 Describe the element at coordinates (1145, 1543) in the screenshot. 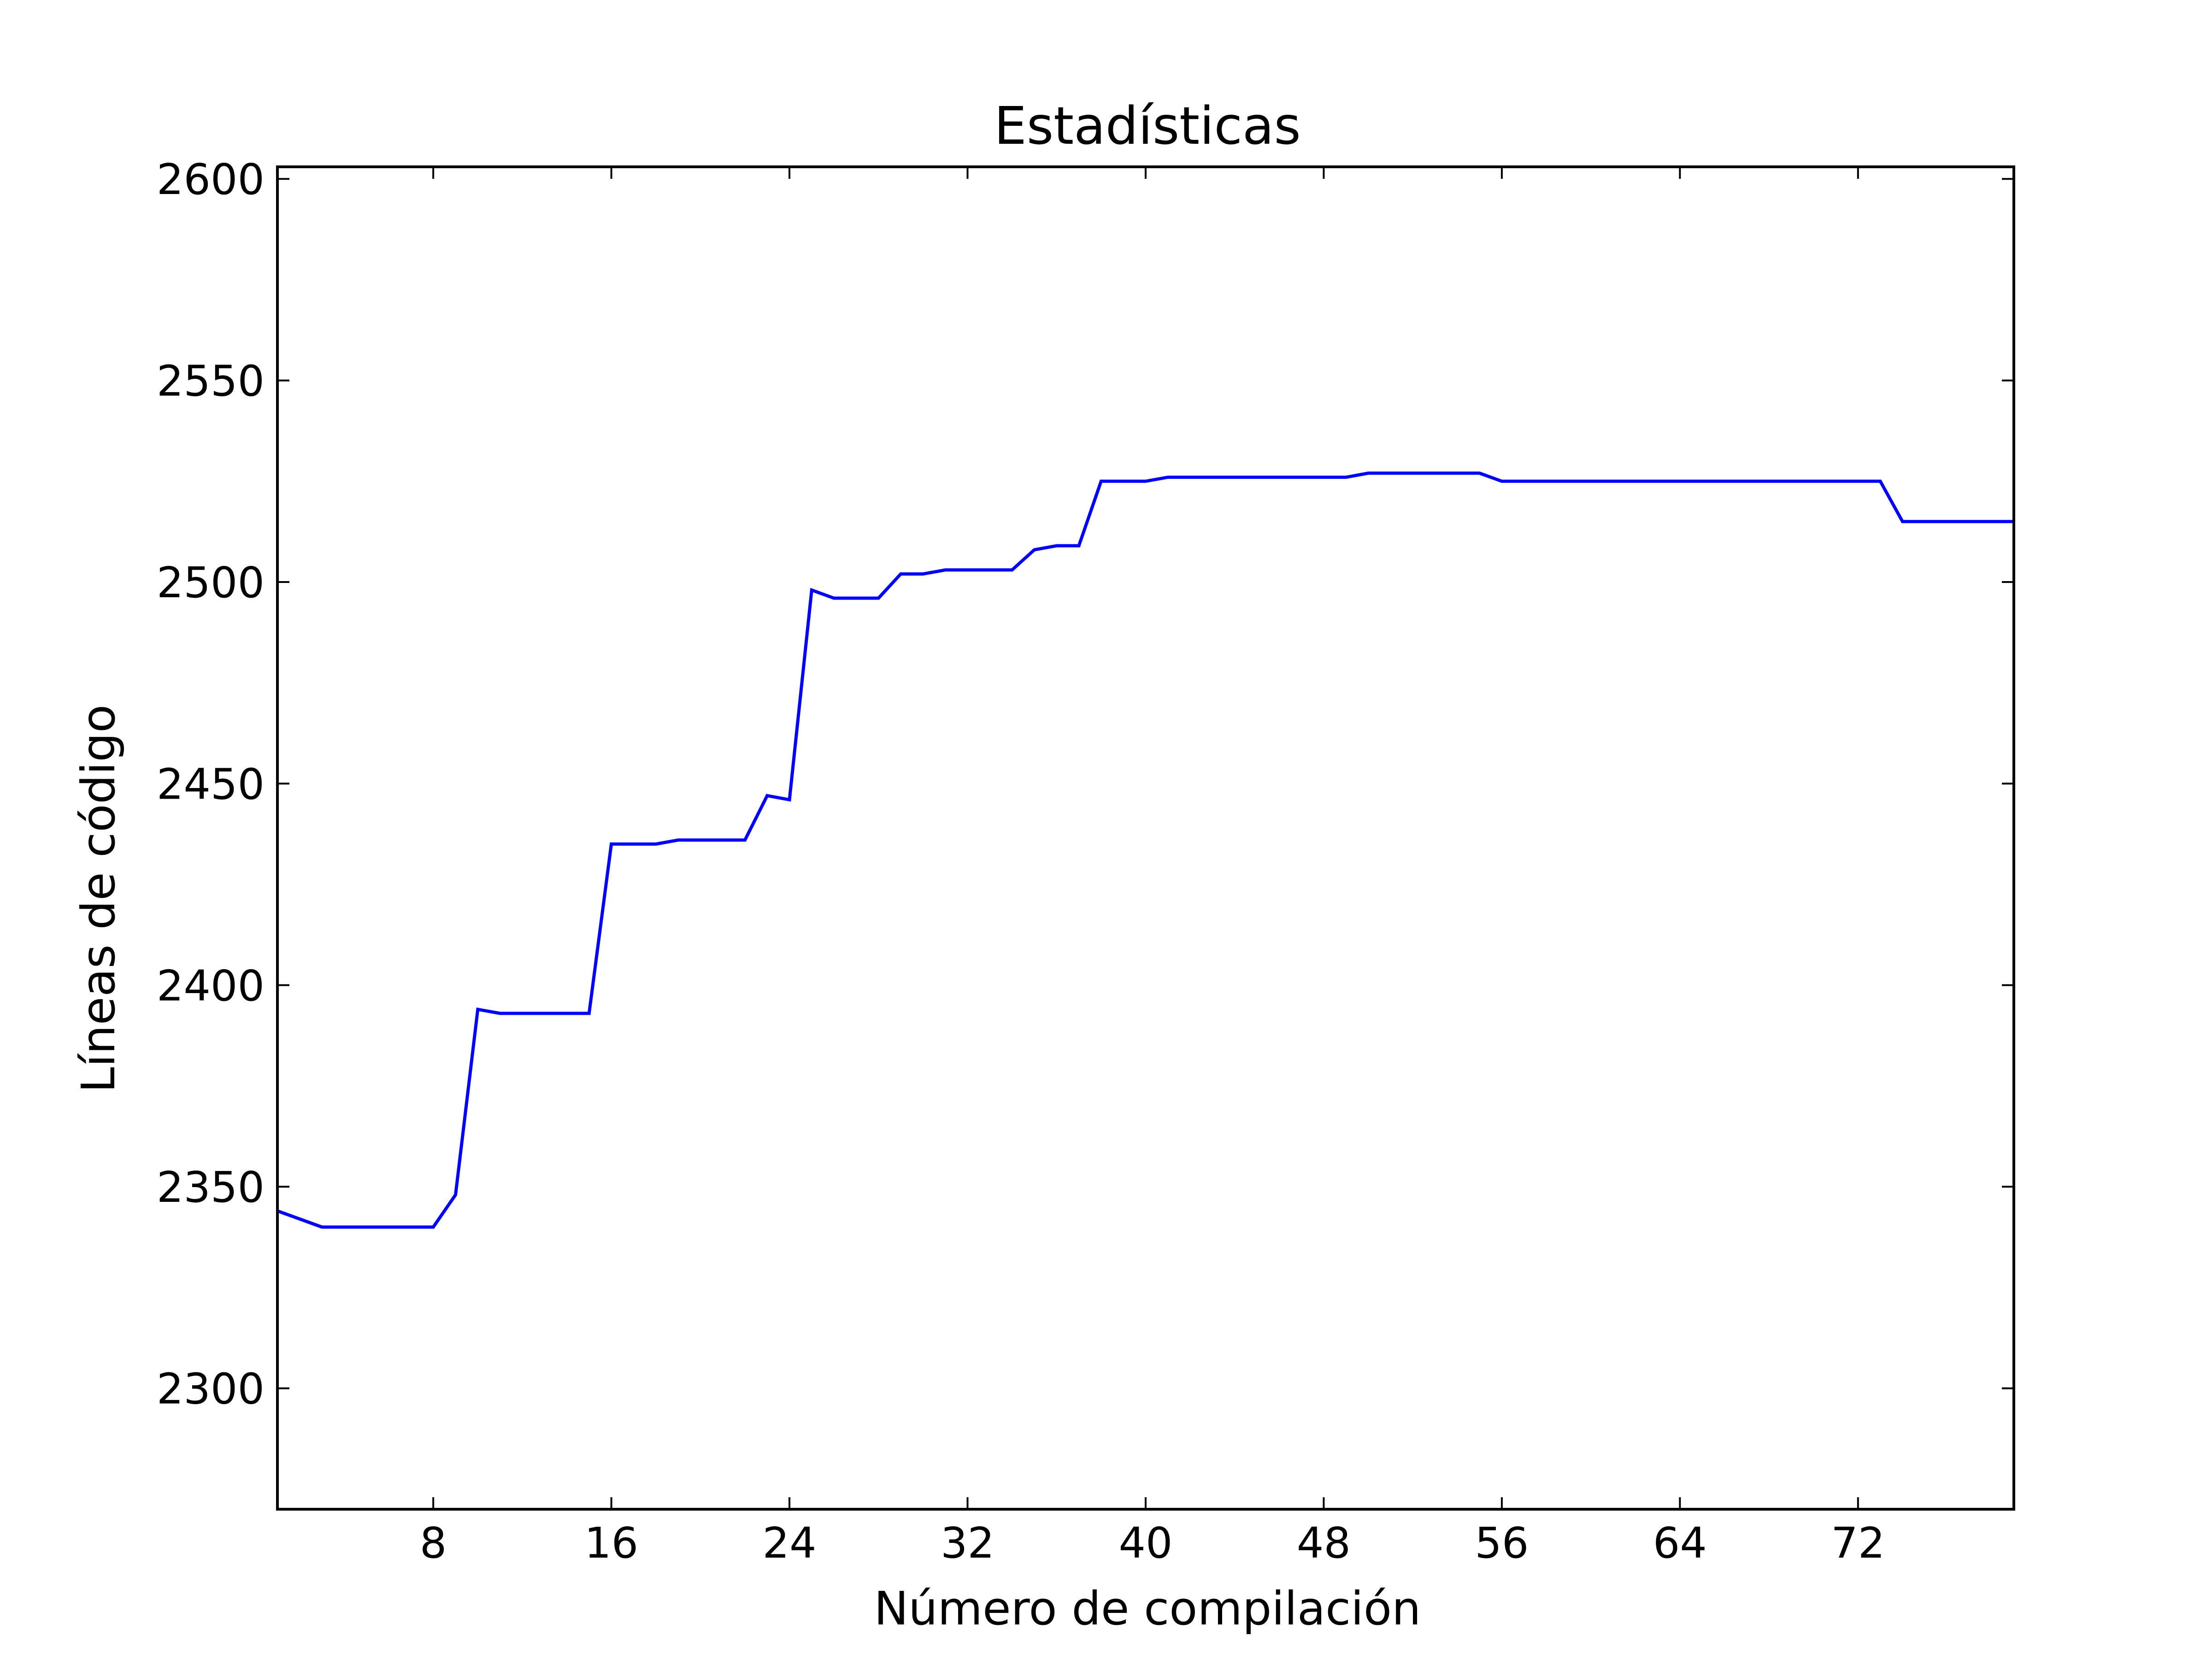

I see `x-tick-label: 40` at that location.